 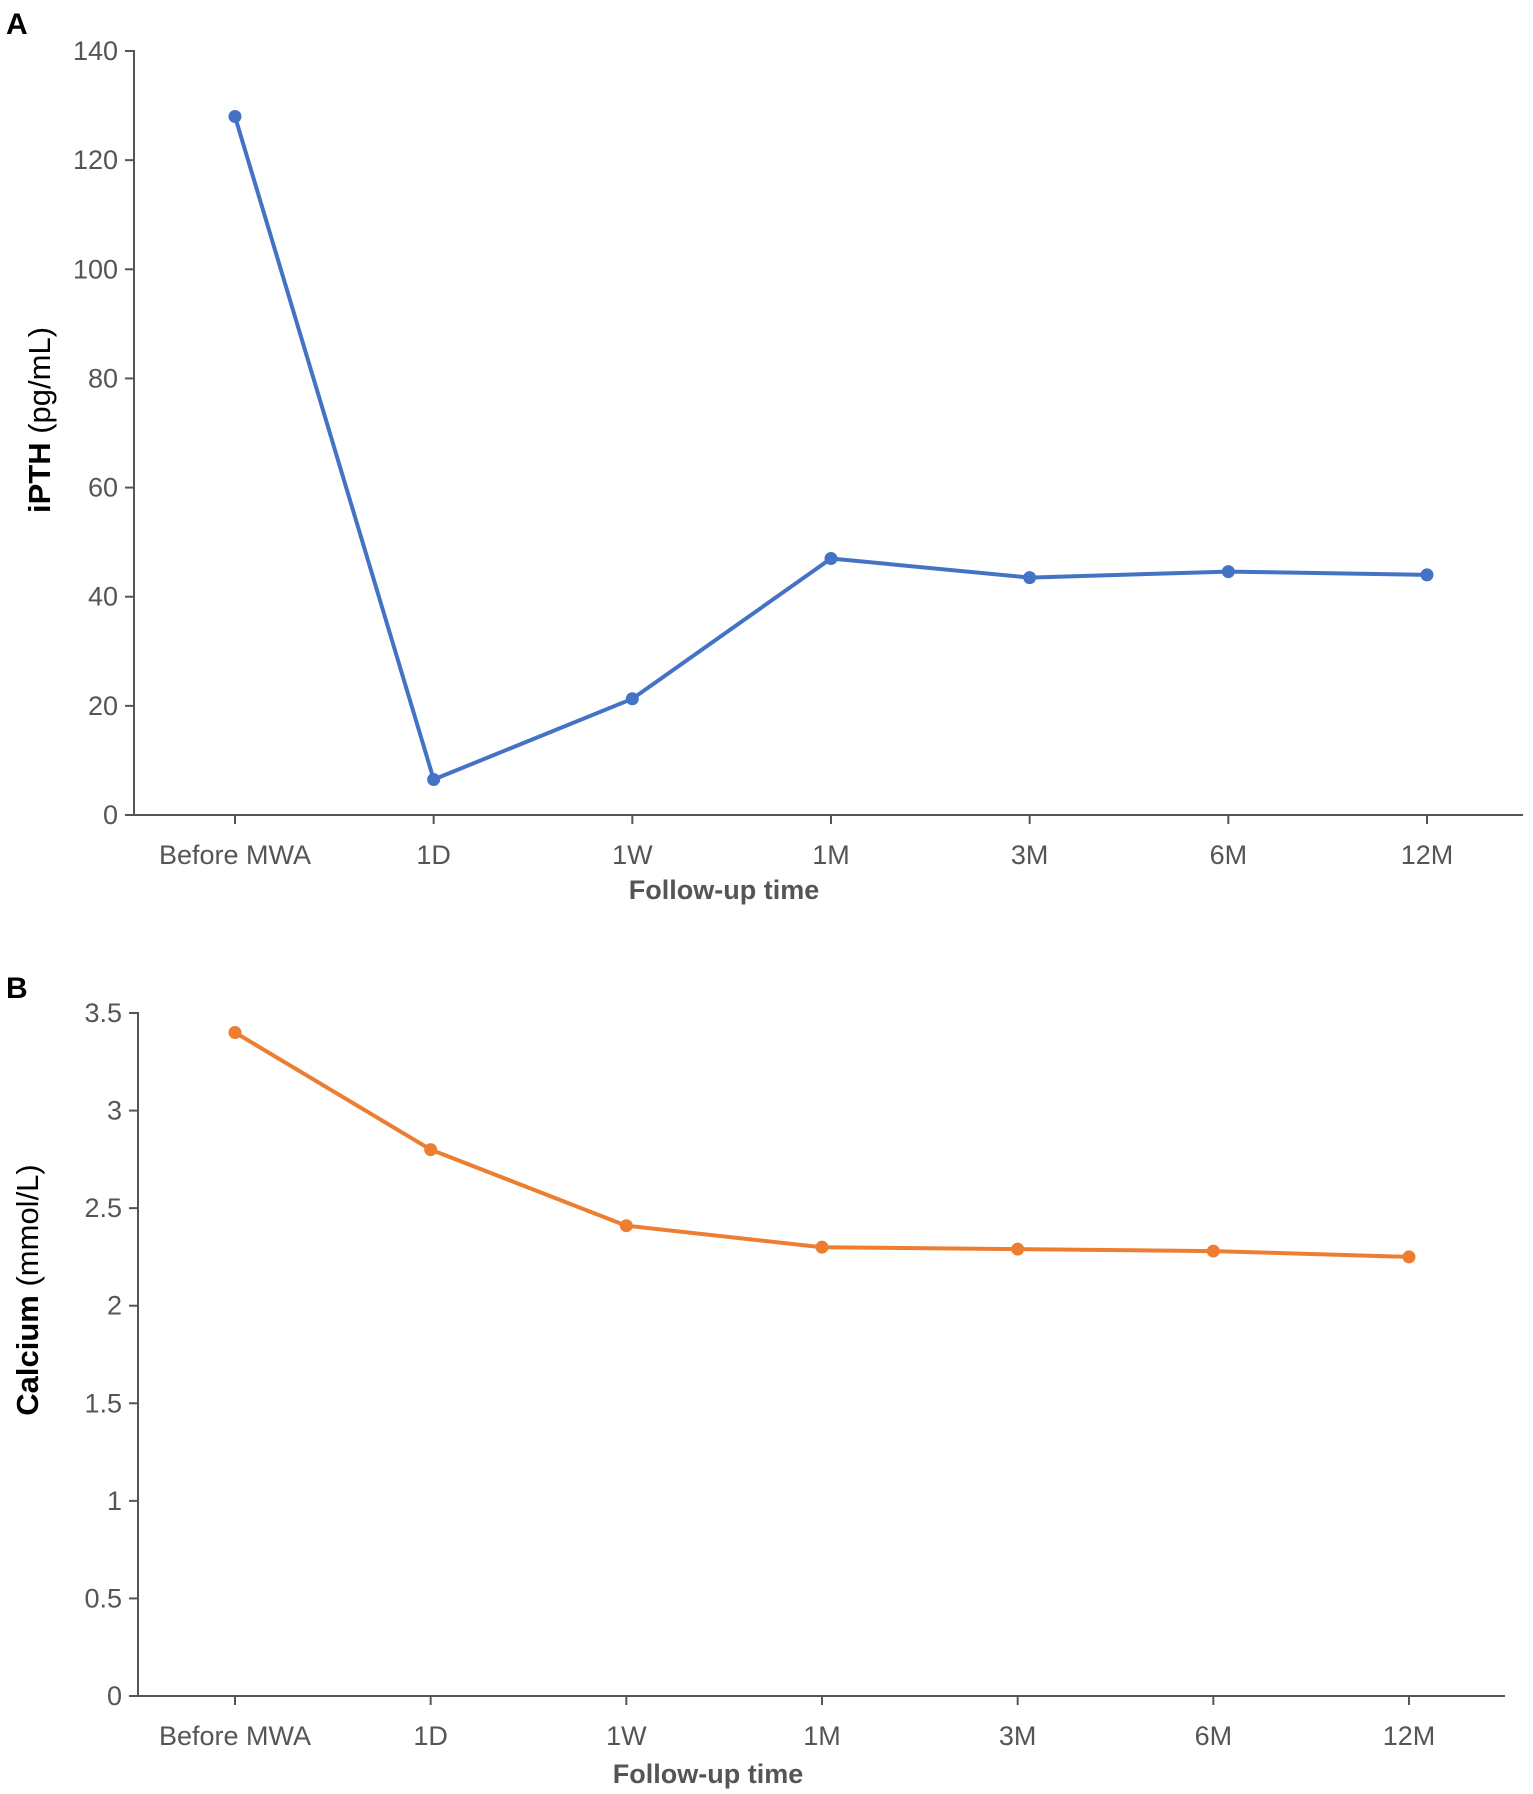 What do you see at coordinates (95, 160) in the screenshot?
I see `panel-a-y-tick-label: 120` at bounding box center [95, 160].